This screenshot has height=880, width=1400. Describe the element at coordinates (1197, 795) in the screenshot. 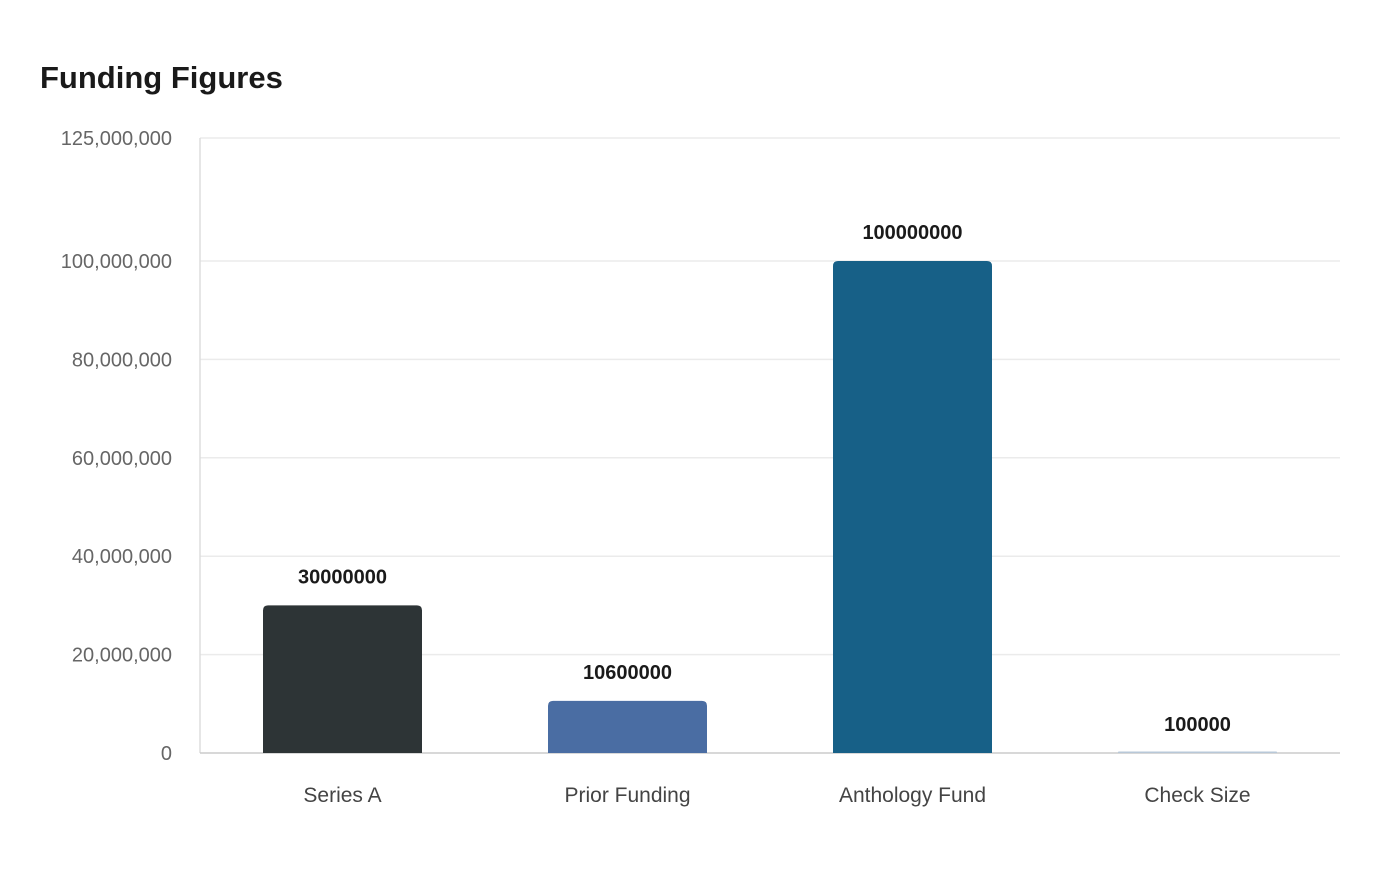

I see `x-category-label: Check Size` at that location.